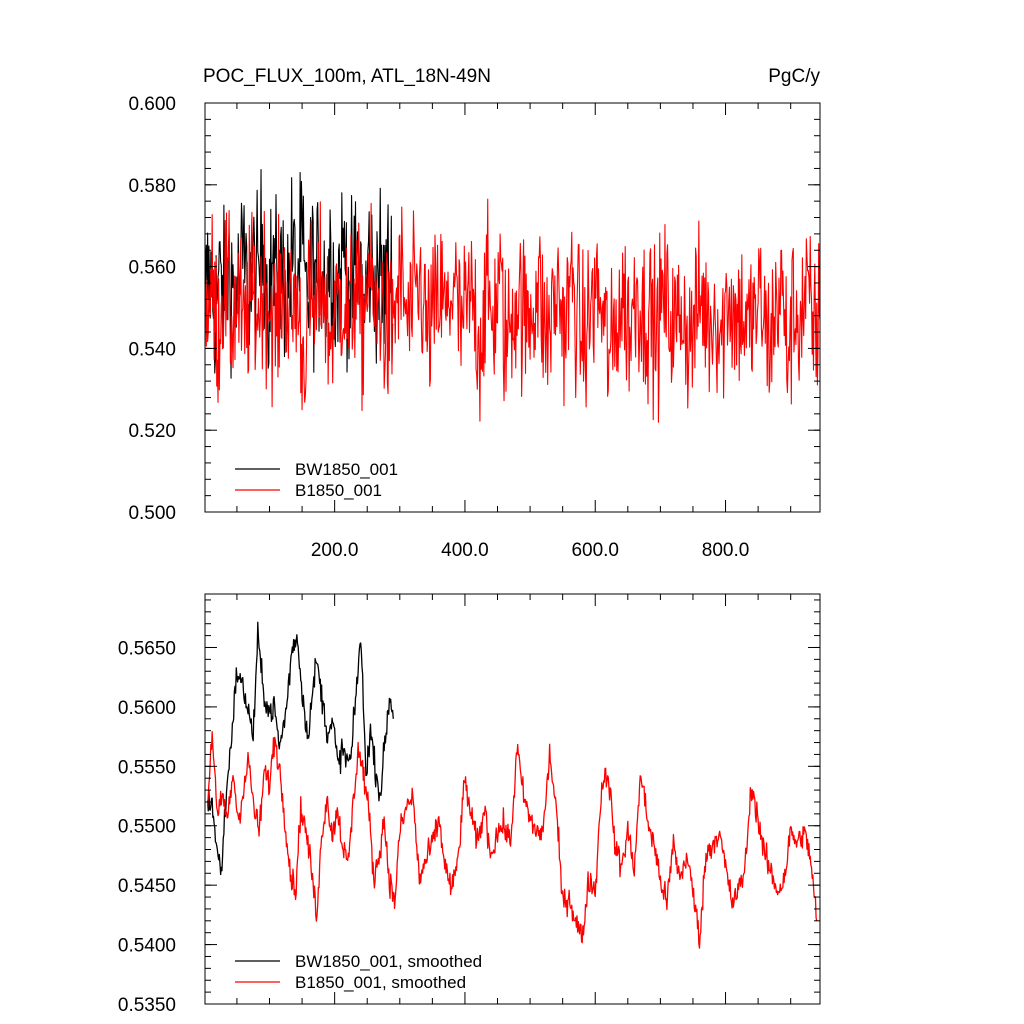  I want to click on bottom-y-tick-label: 0.5600, so click(147, 708).